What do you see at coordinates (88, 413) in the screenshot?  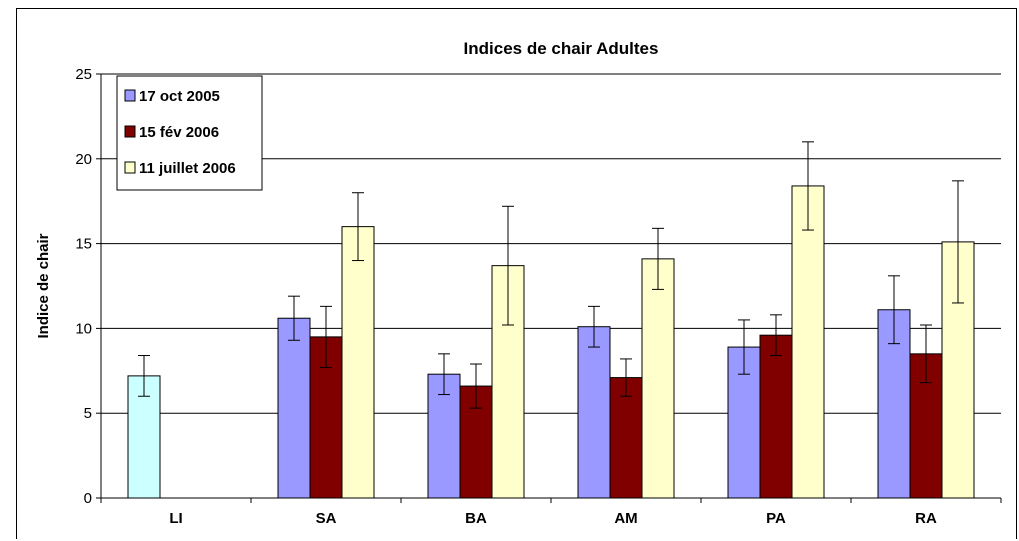 I see `y-tick-label: 5` at bounding box center [88, 413].